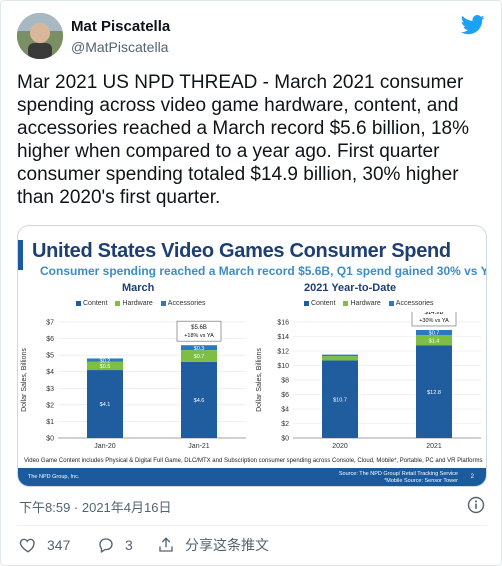 The width and height of the screenshot is (502, 566). I want to click on chart-title-ytd: 2021 Year-to-Date, so click(350, 288).